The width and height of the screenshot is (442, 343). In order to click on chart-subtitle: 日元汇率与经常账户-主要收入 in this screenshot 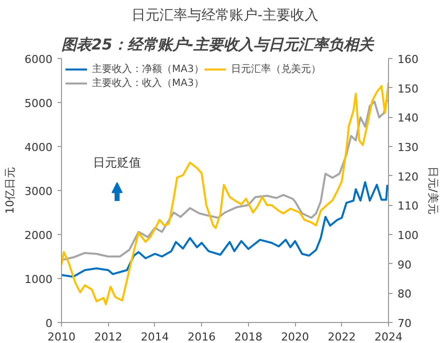, I will do `click(225, 16)`.